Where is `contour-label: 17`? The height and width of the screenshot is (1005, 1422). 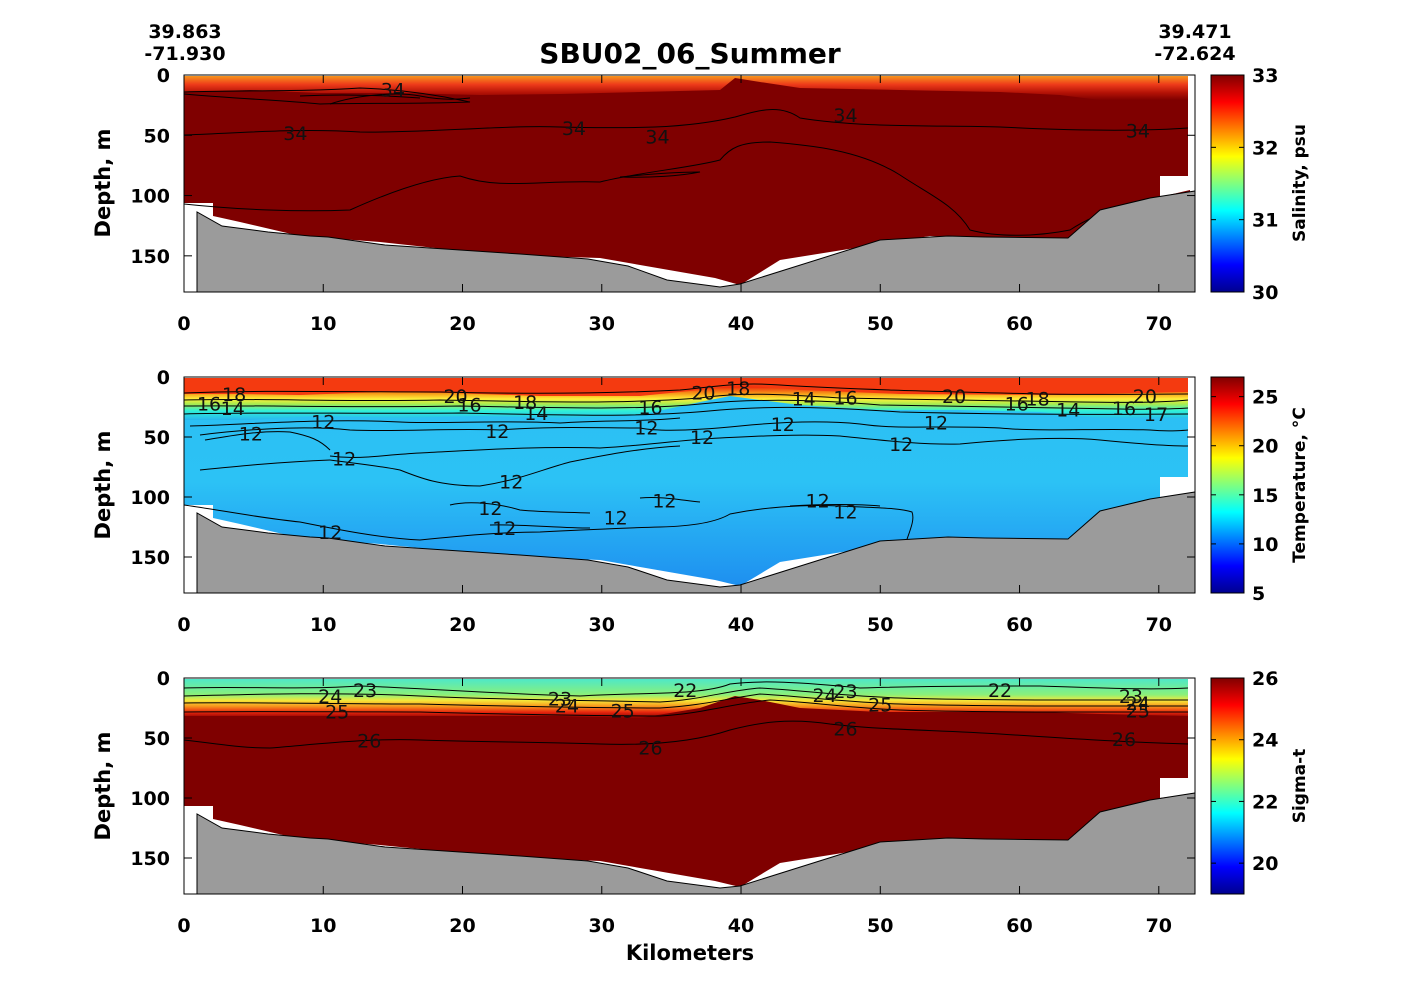
contour-label: 17 is located at coordinates (1156, 415).